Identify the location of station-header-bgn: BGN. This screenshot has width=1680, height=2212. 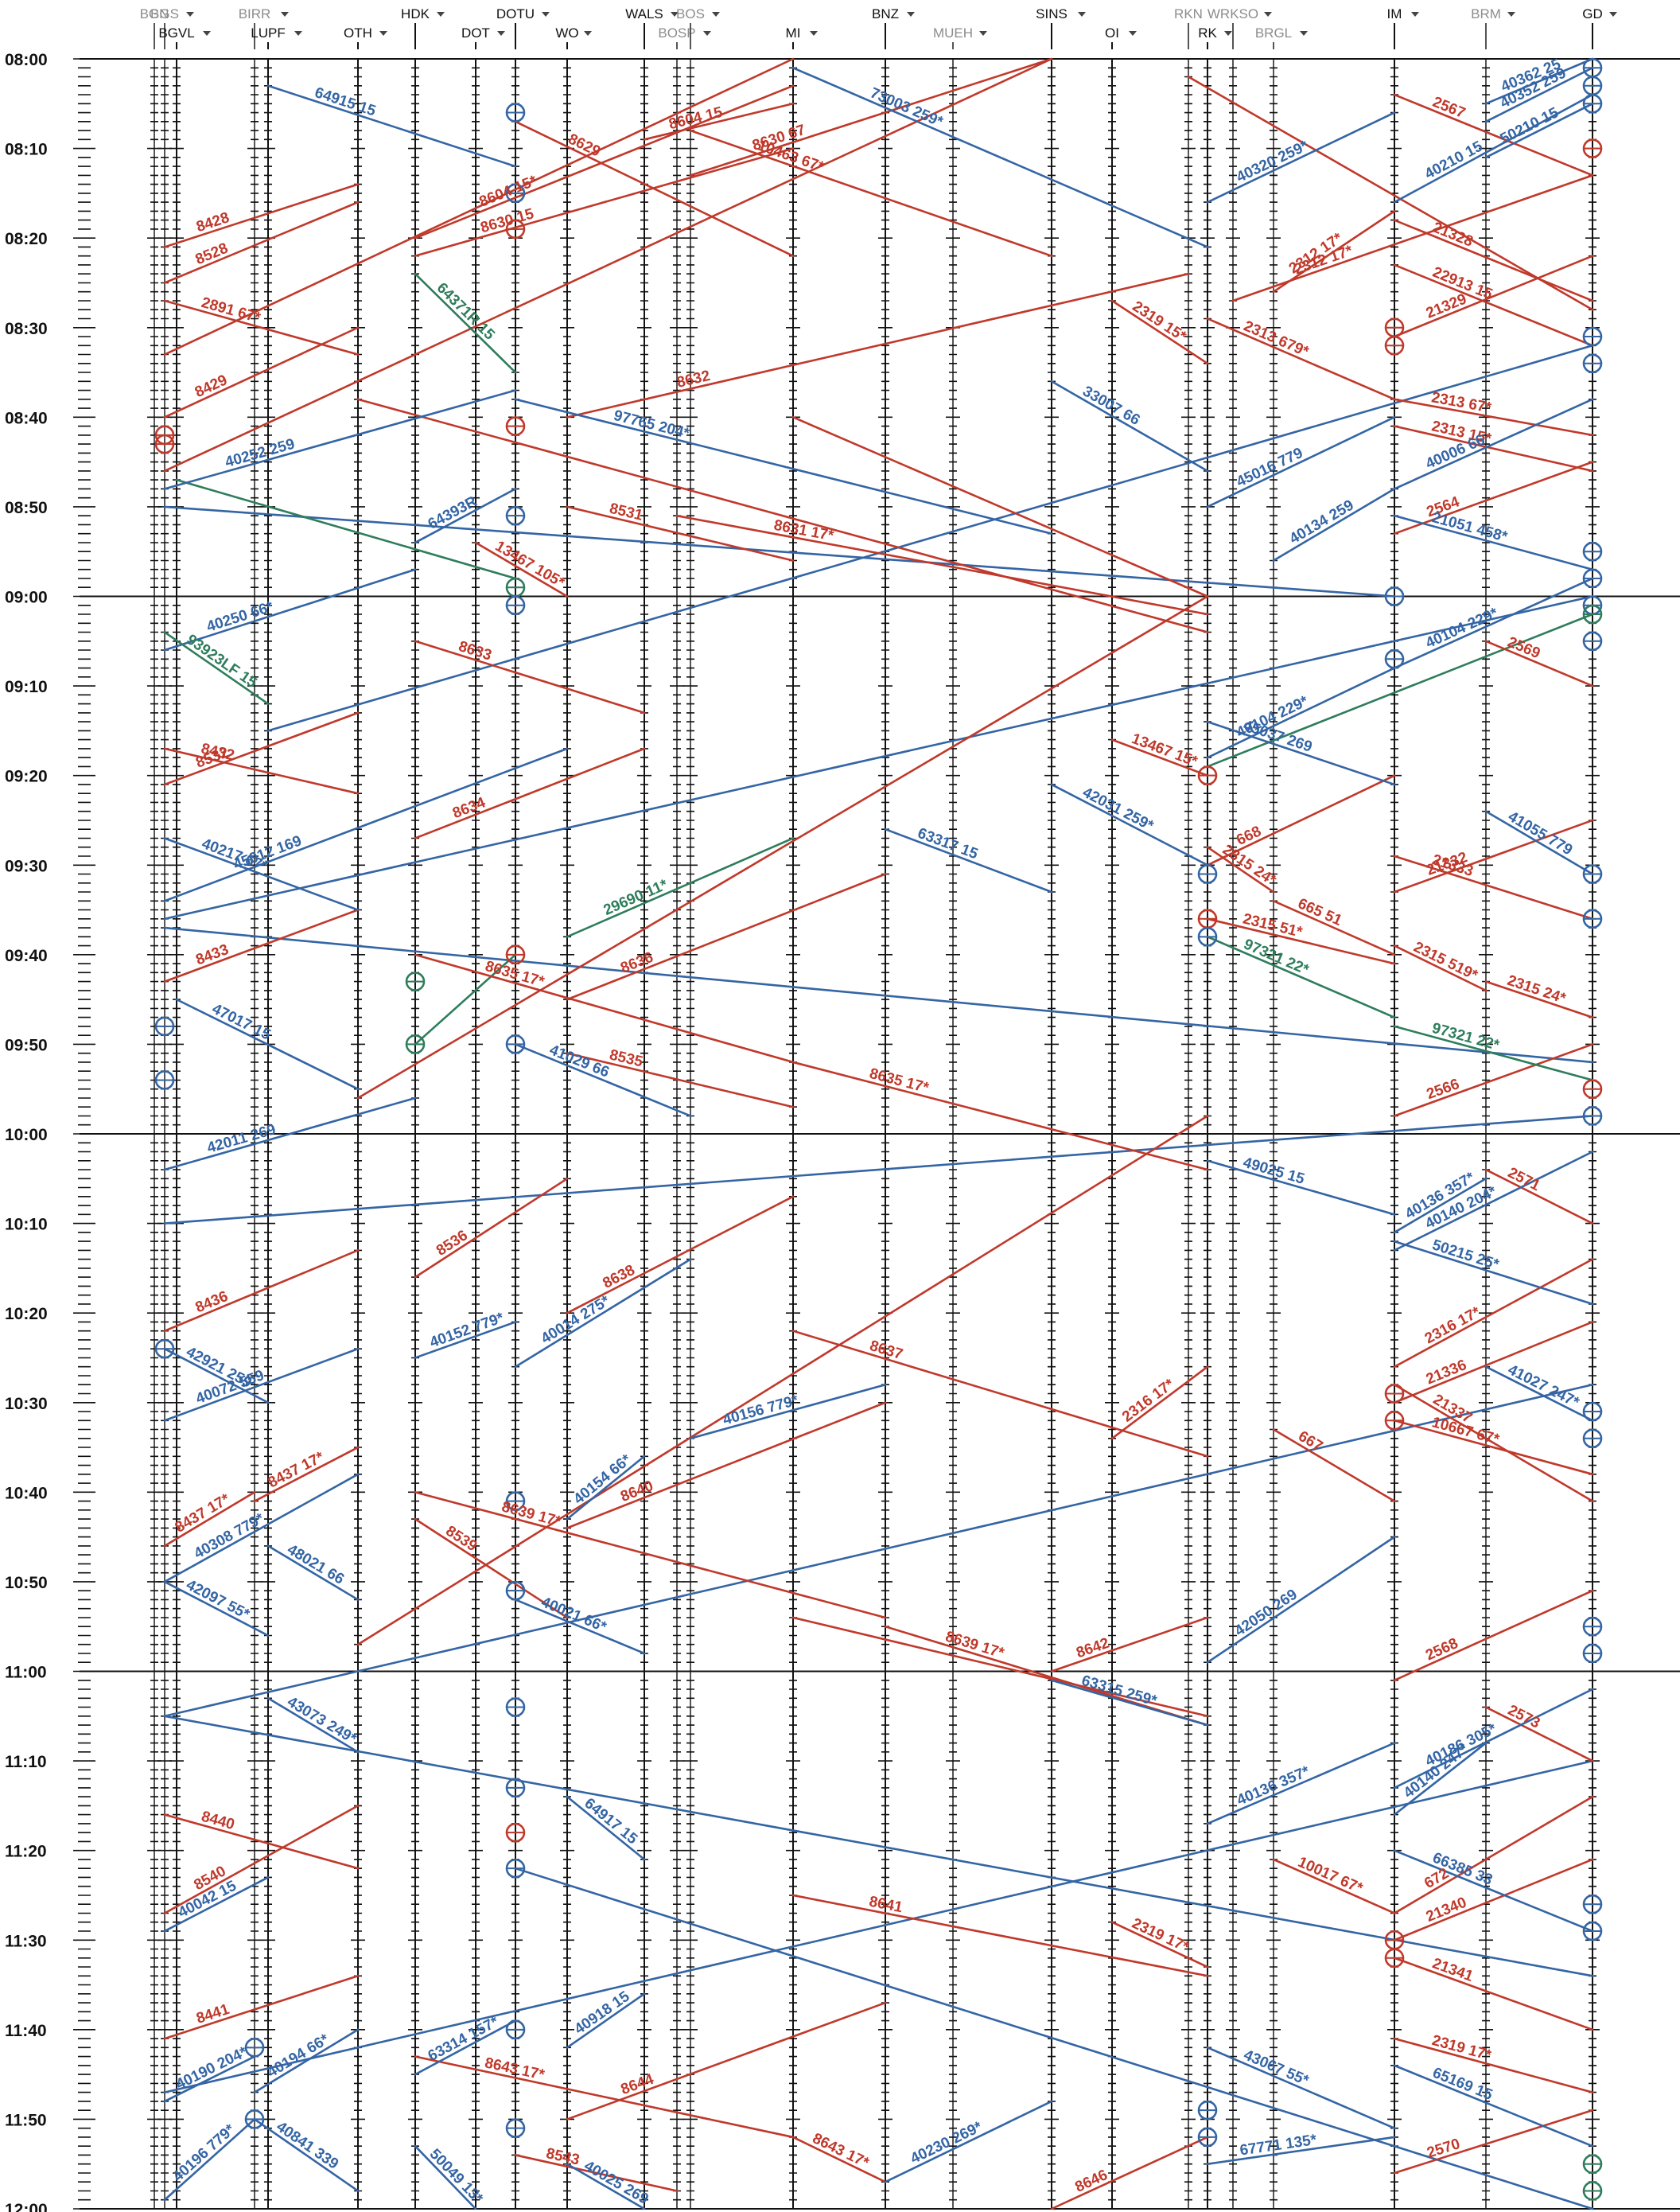
(154, 27).